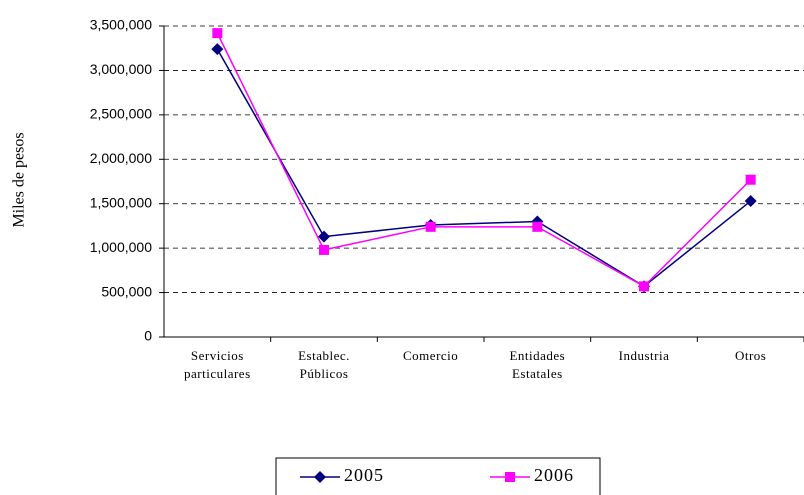 The image size is (804, 495). Describe the element at coordinates (148, 336) in the screenshot. I see `y-tick-label: 0` at that location.